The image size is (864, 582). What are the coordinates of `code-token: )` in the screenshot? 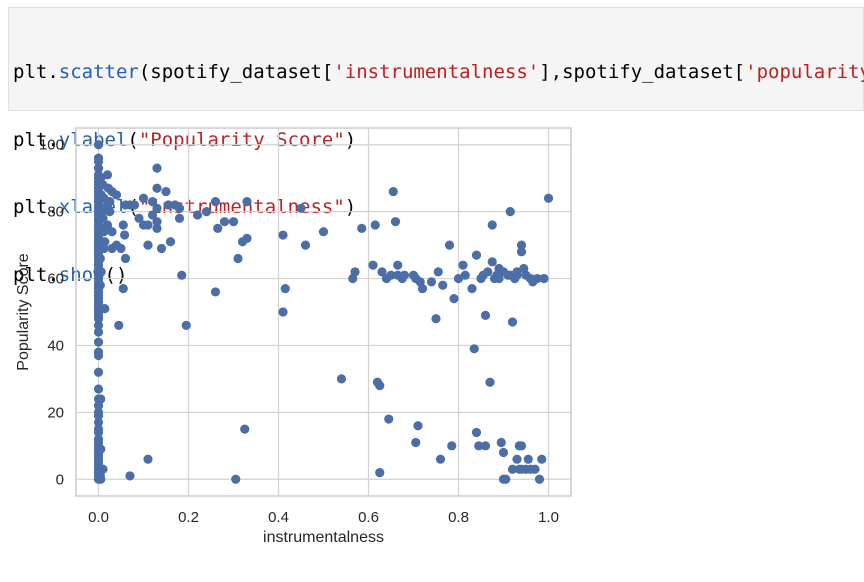 It's located at (350, 139).